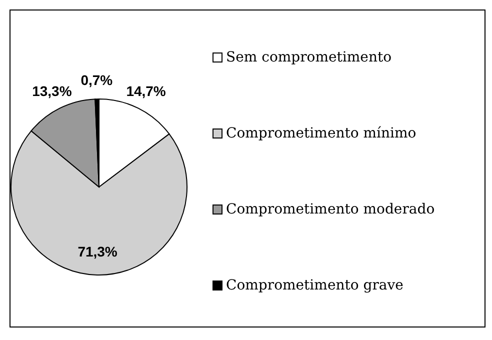 This screenshot has width=492, height=340. I want to click on legend-label: Comprometimento mínimo, so click(321, 134).